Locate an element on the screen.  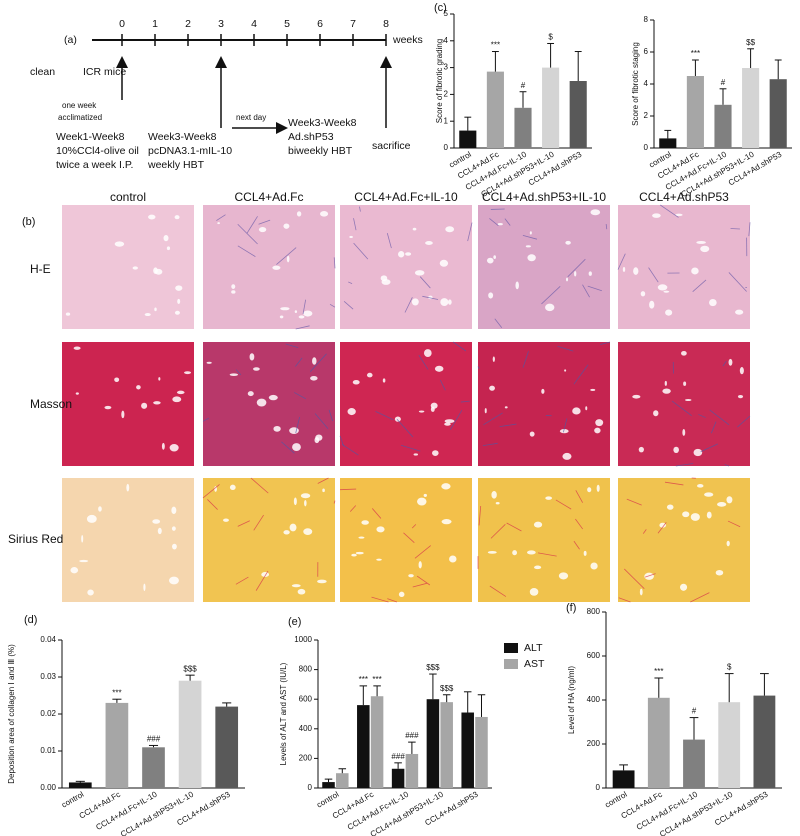
timeline-tick-label: 0 is located at coordinates (122, 24).